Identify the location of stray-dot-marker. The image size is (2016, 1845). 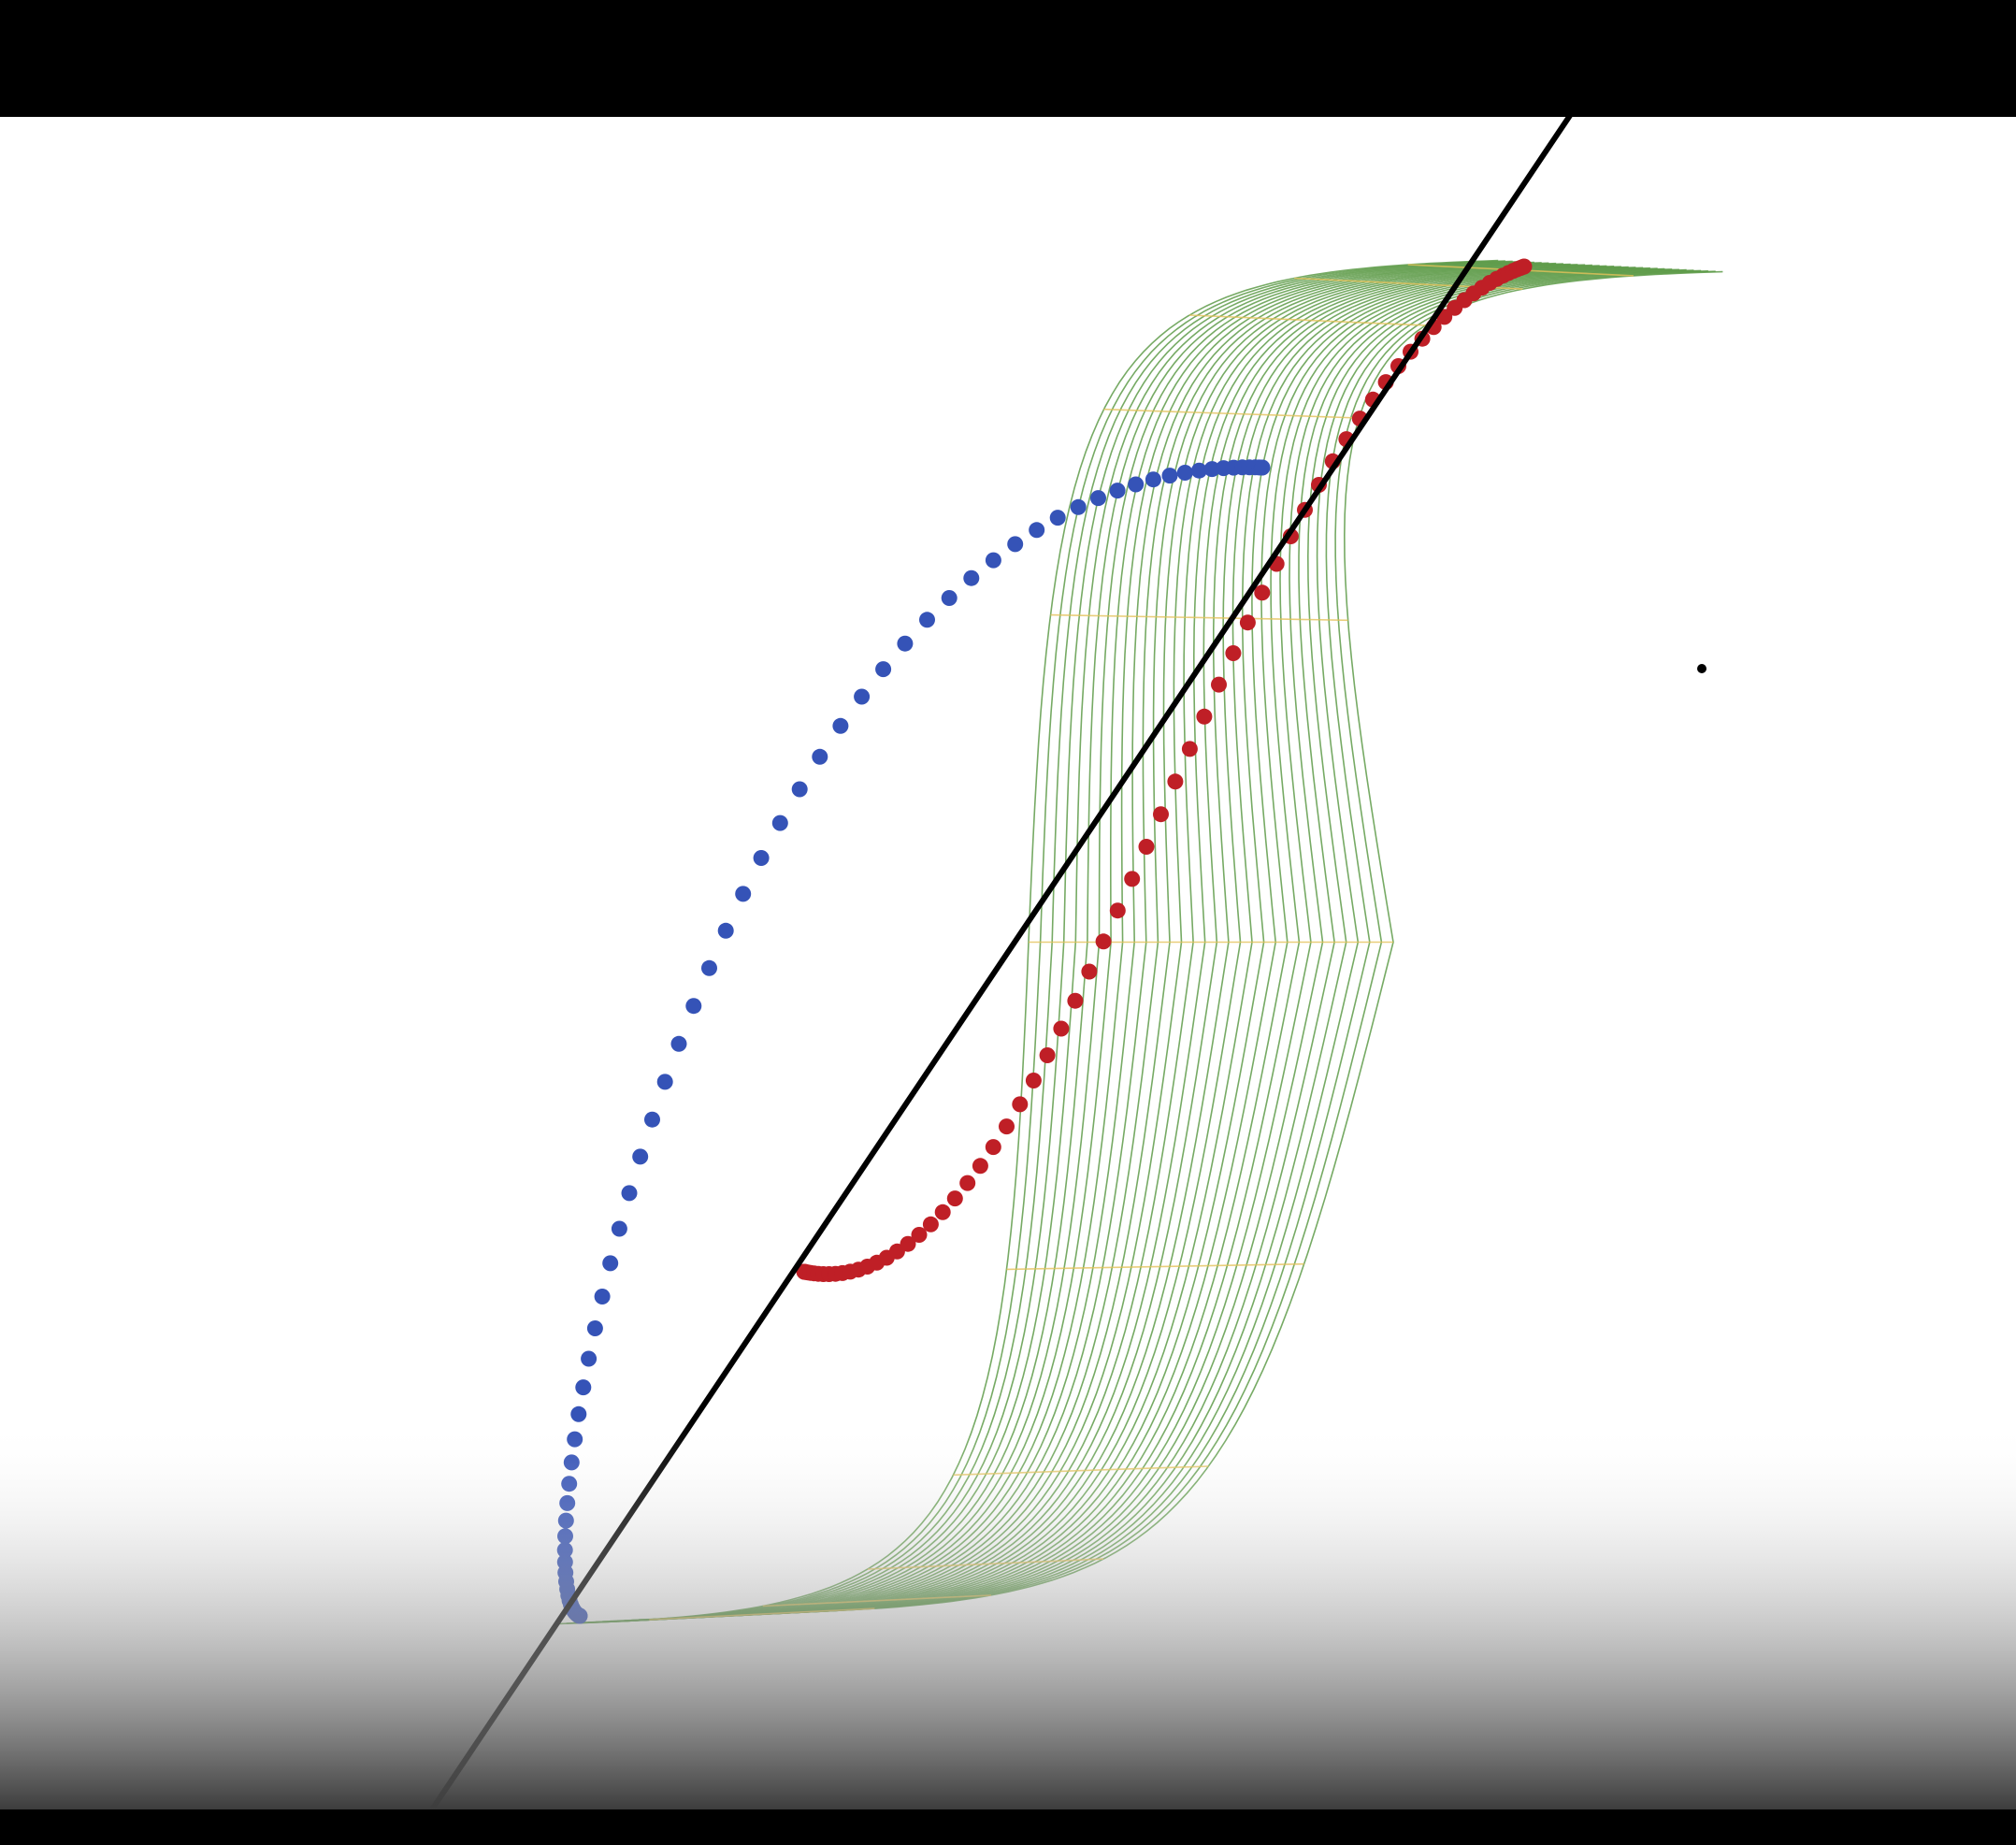
(1701, 668).